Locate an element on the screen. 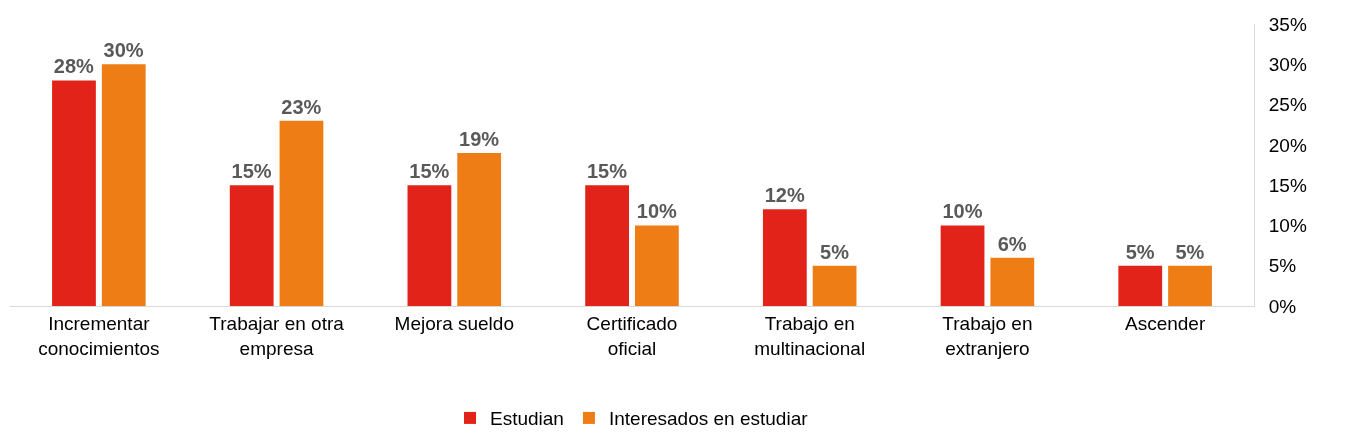 This screenshot has width=1369, height=447. data-label: 19% is located at coordinates (479, 138).